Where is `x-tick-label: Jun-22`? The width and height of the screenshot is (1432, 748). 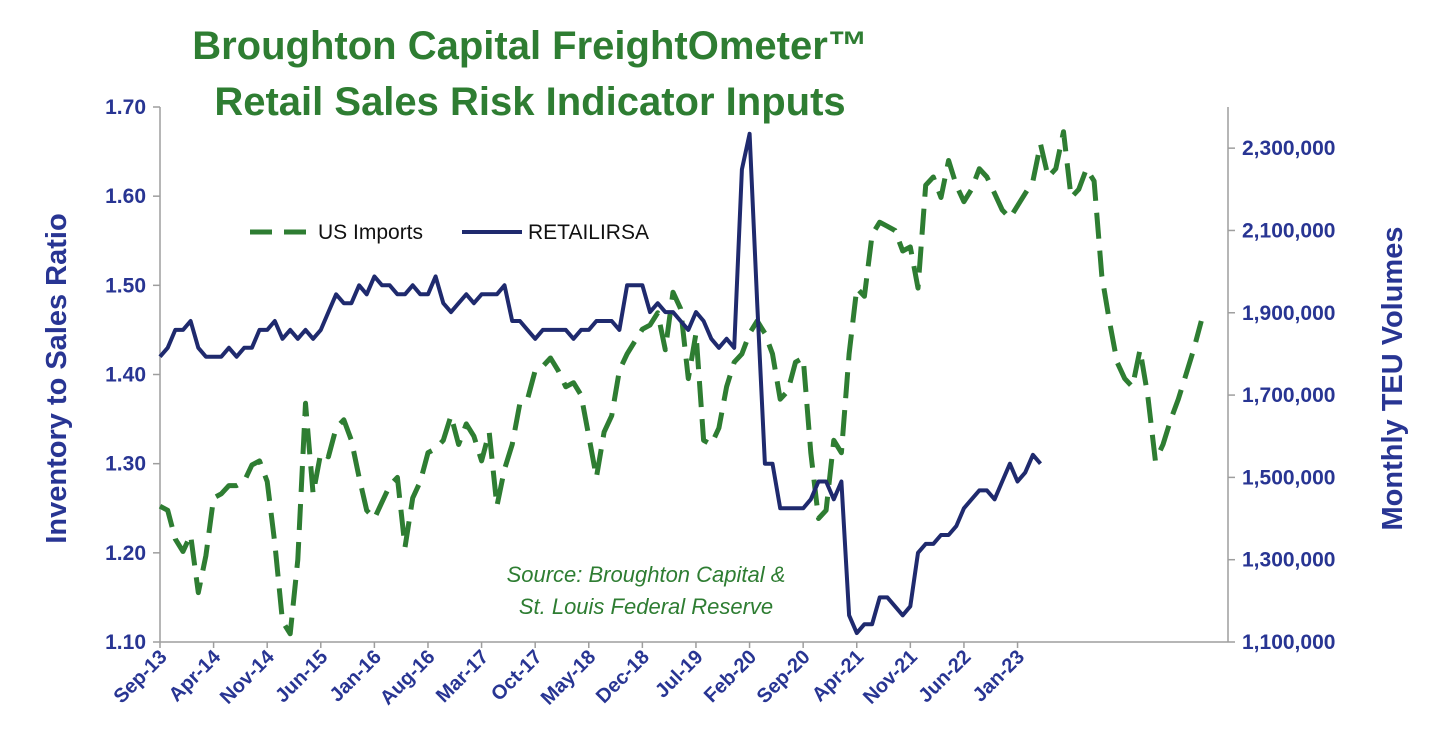
x-tick-label: Jun-22 is located at coordinates (944, 676).